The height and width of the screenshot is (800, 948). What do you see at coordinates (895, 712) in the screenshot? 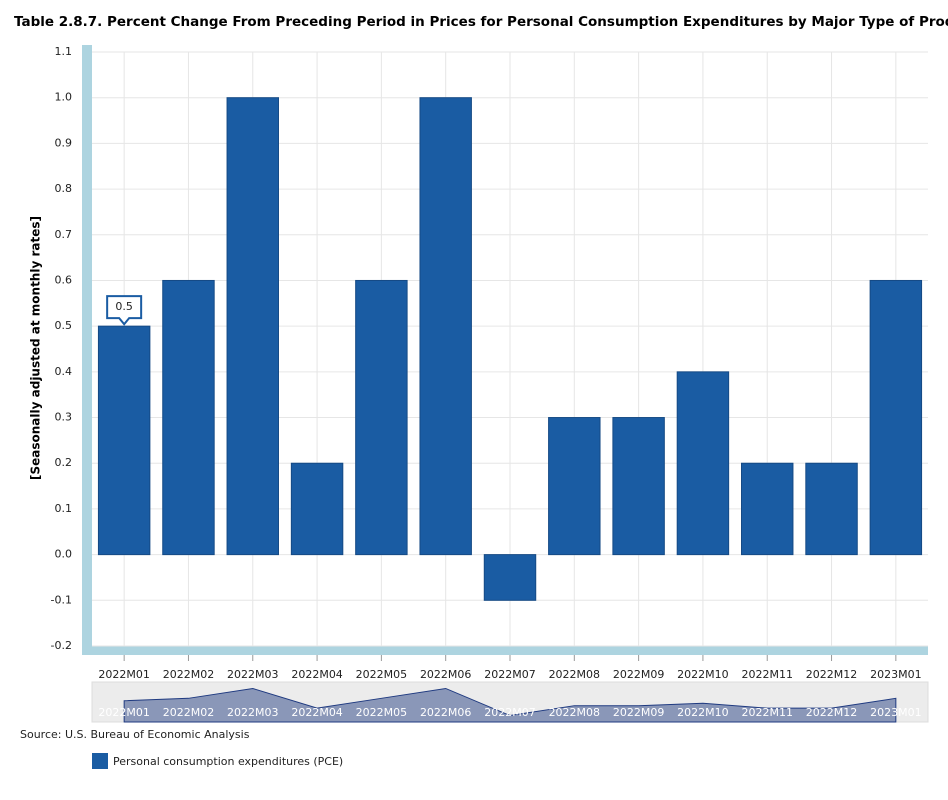
I see `navigator-label: 2023M01` at bounding box center [895, 712].